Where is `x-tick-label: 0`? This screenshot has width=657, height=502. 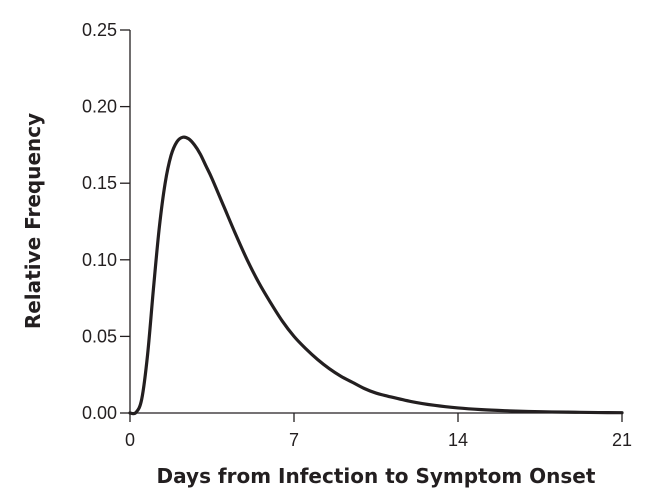
x-tick-label: 0 is located at coordinates (130, 440).